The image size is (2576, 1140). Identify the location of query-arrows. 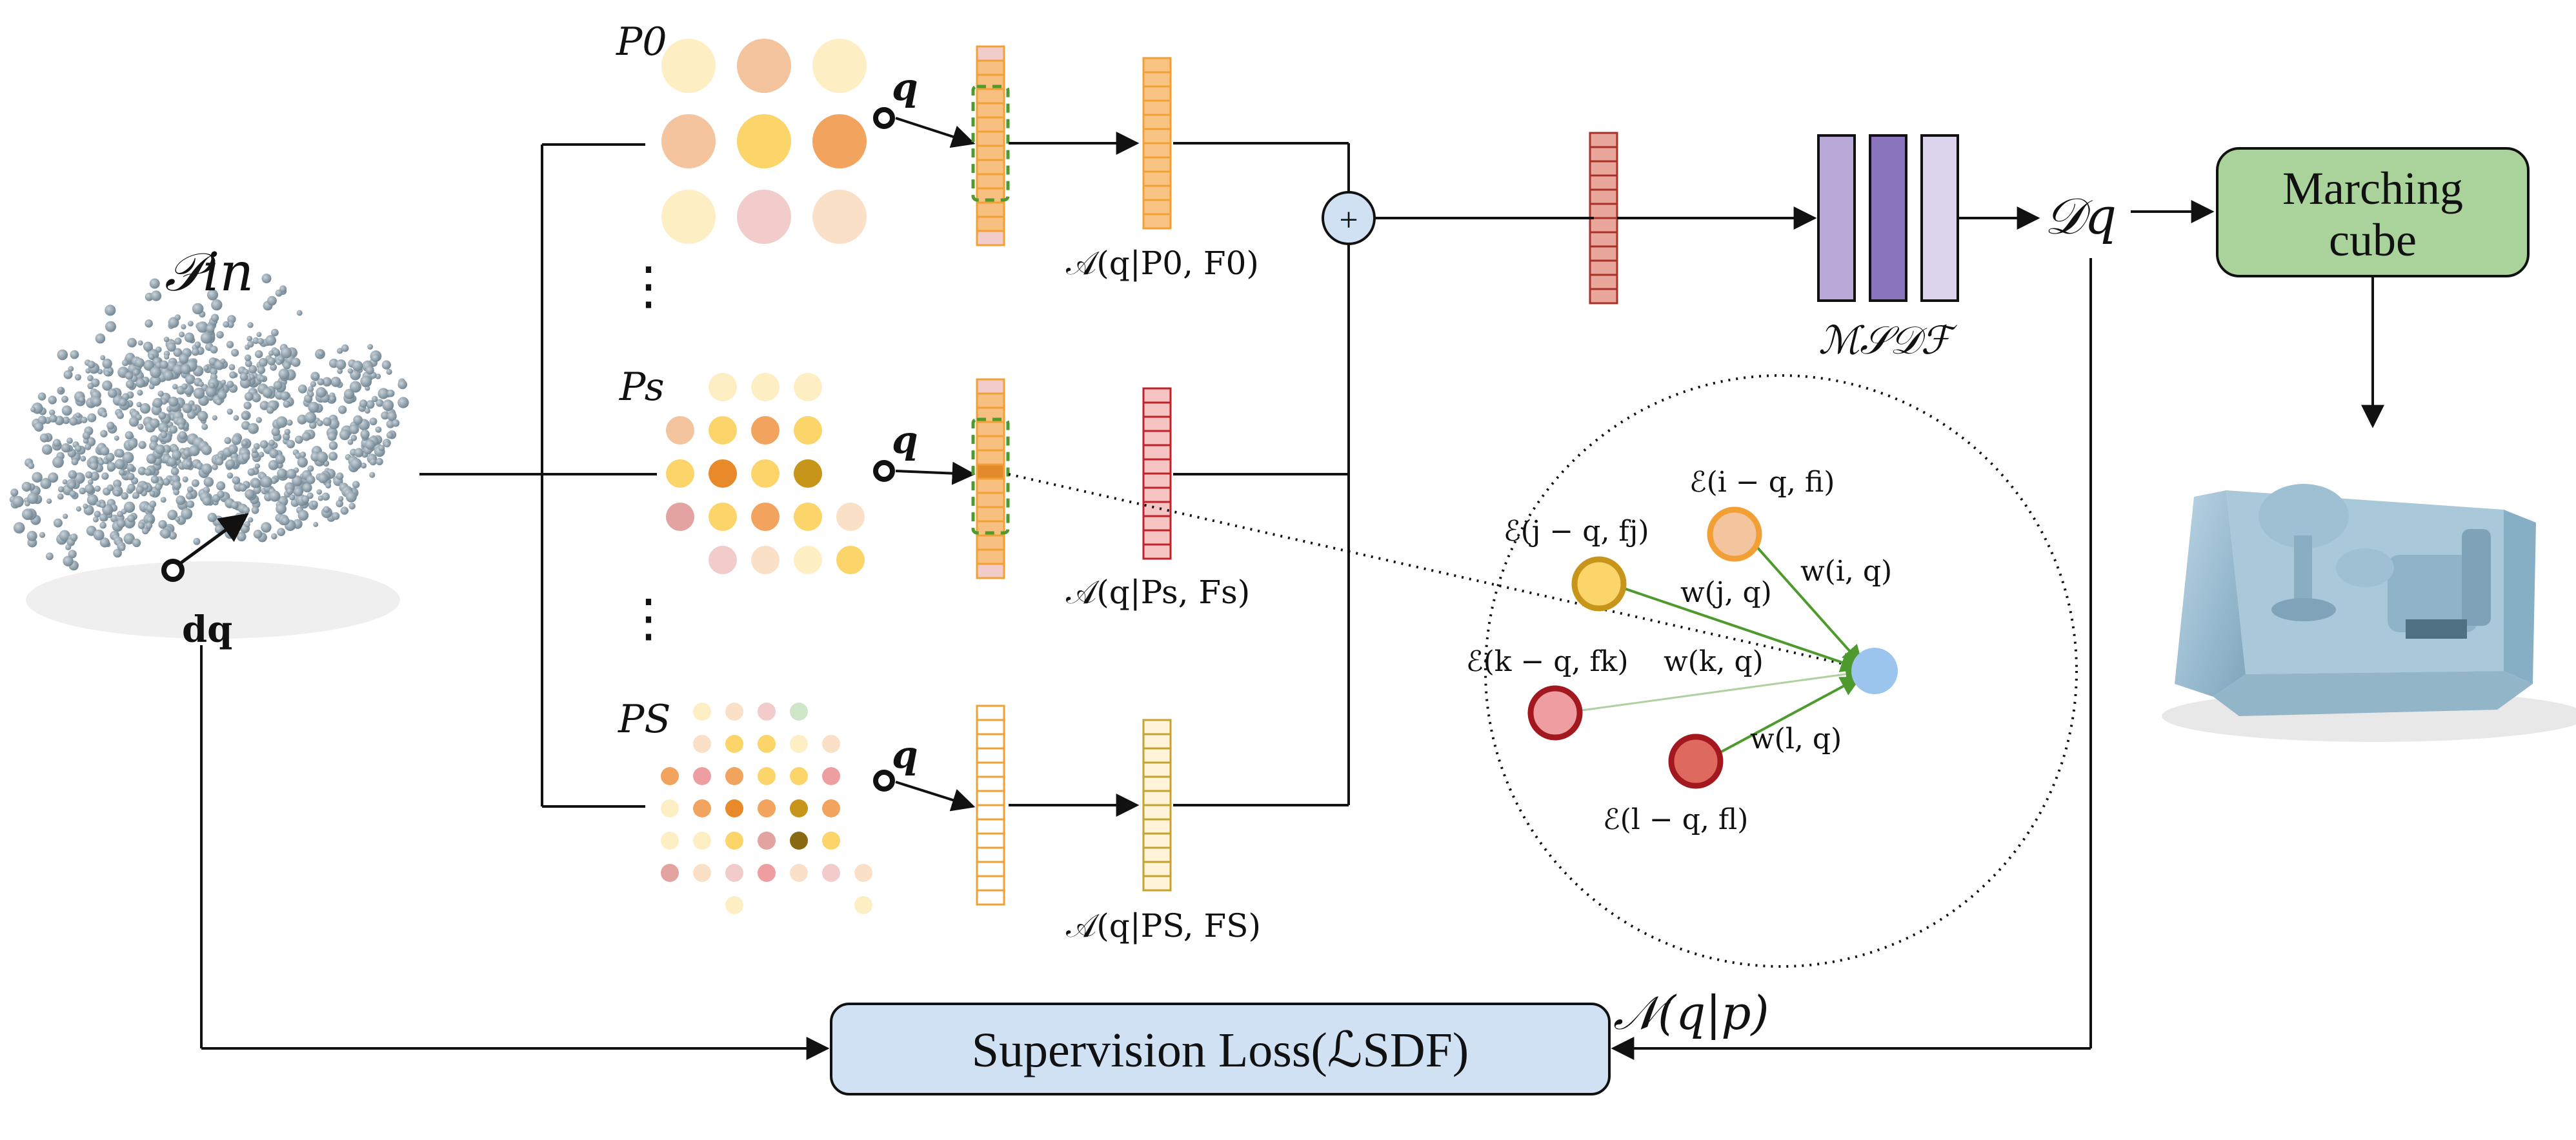
(935, 464).